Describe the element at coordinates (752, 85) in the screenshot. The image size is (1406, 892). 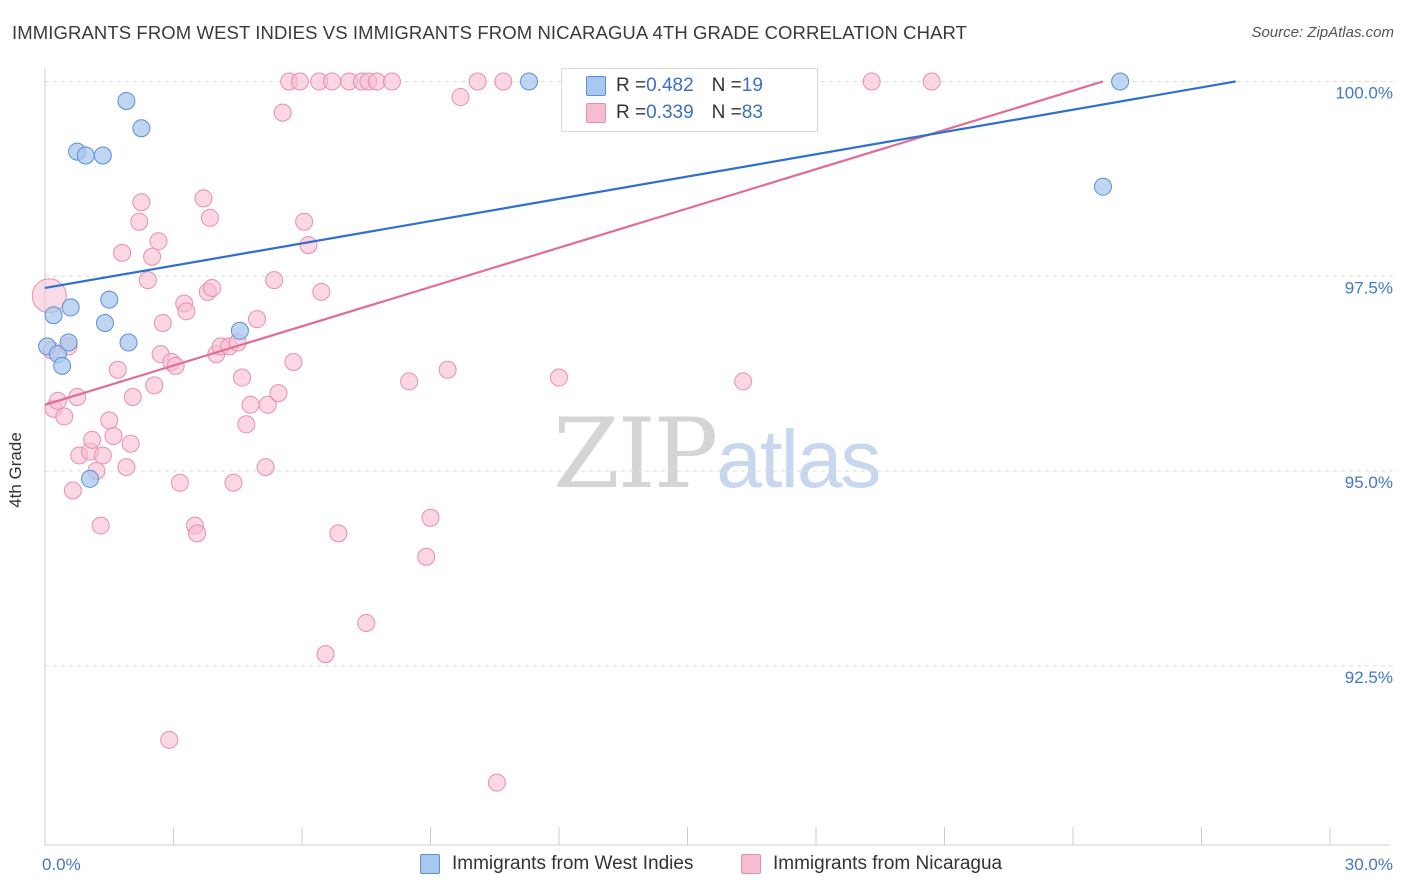
I see `legend-n-value: 19` at that location.